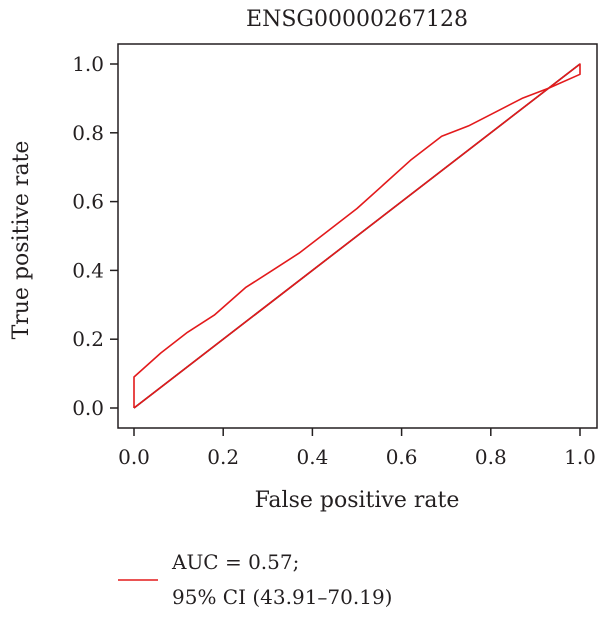 The height and width of the screenshot is (622, 600). Describe the element at coordinates (402, 457) in the screenshot. I see `x-tick-label: 0.6` at that location.